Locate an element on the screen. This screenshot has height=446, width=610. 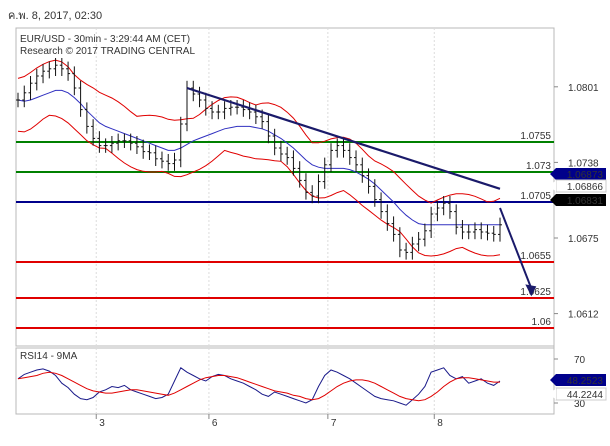
level-label: 1.073 is located at coordinates (538, 166).